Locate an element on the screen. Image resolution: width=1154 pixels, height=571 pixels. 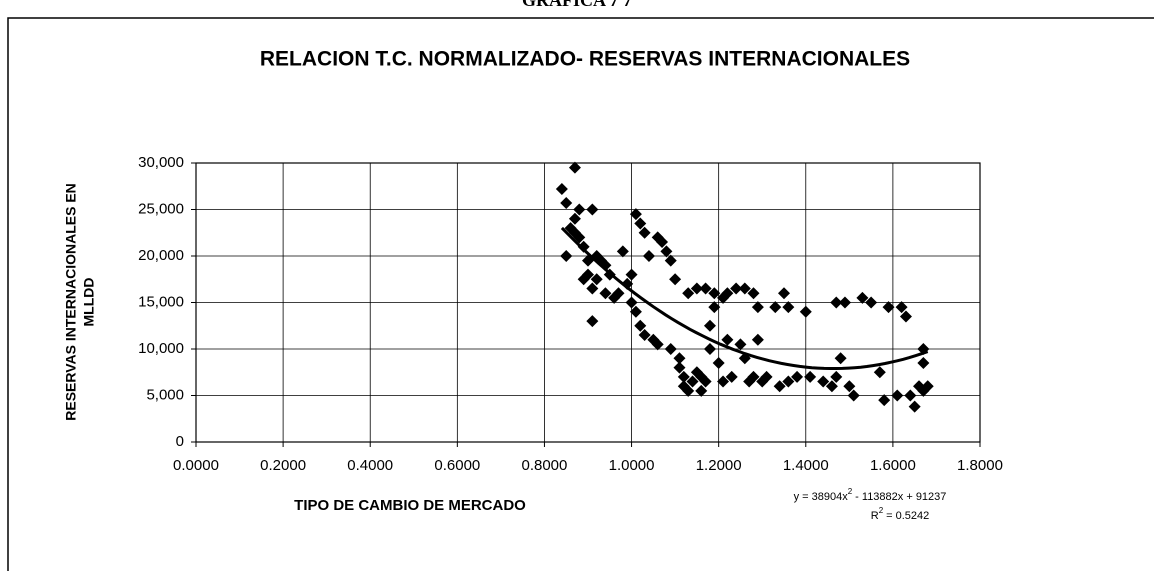
trendline-r2: R2 = 0.5242 is located at coordinates (900, 514).